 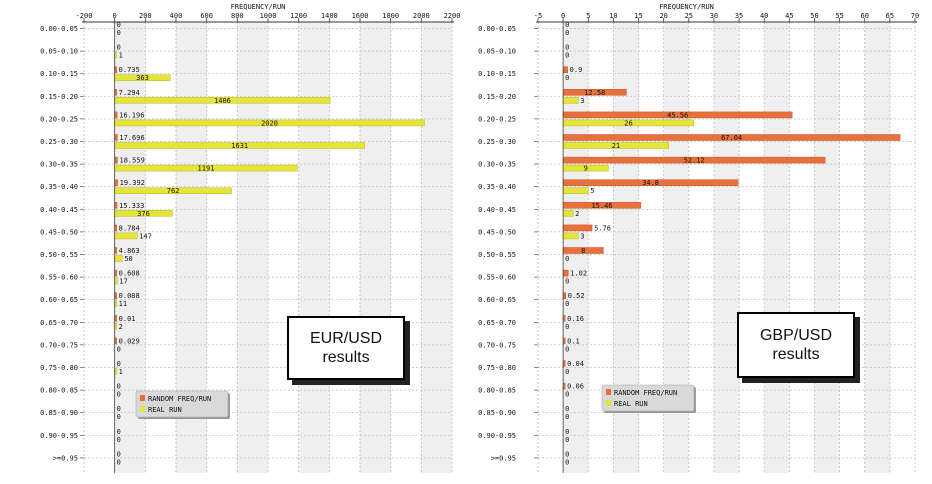 What do you see at coordinates (592, 191) in the screenshot?
I see `gbp-real-value-label: 5` at bounding box center [592, 191].